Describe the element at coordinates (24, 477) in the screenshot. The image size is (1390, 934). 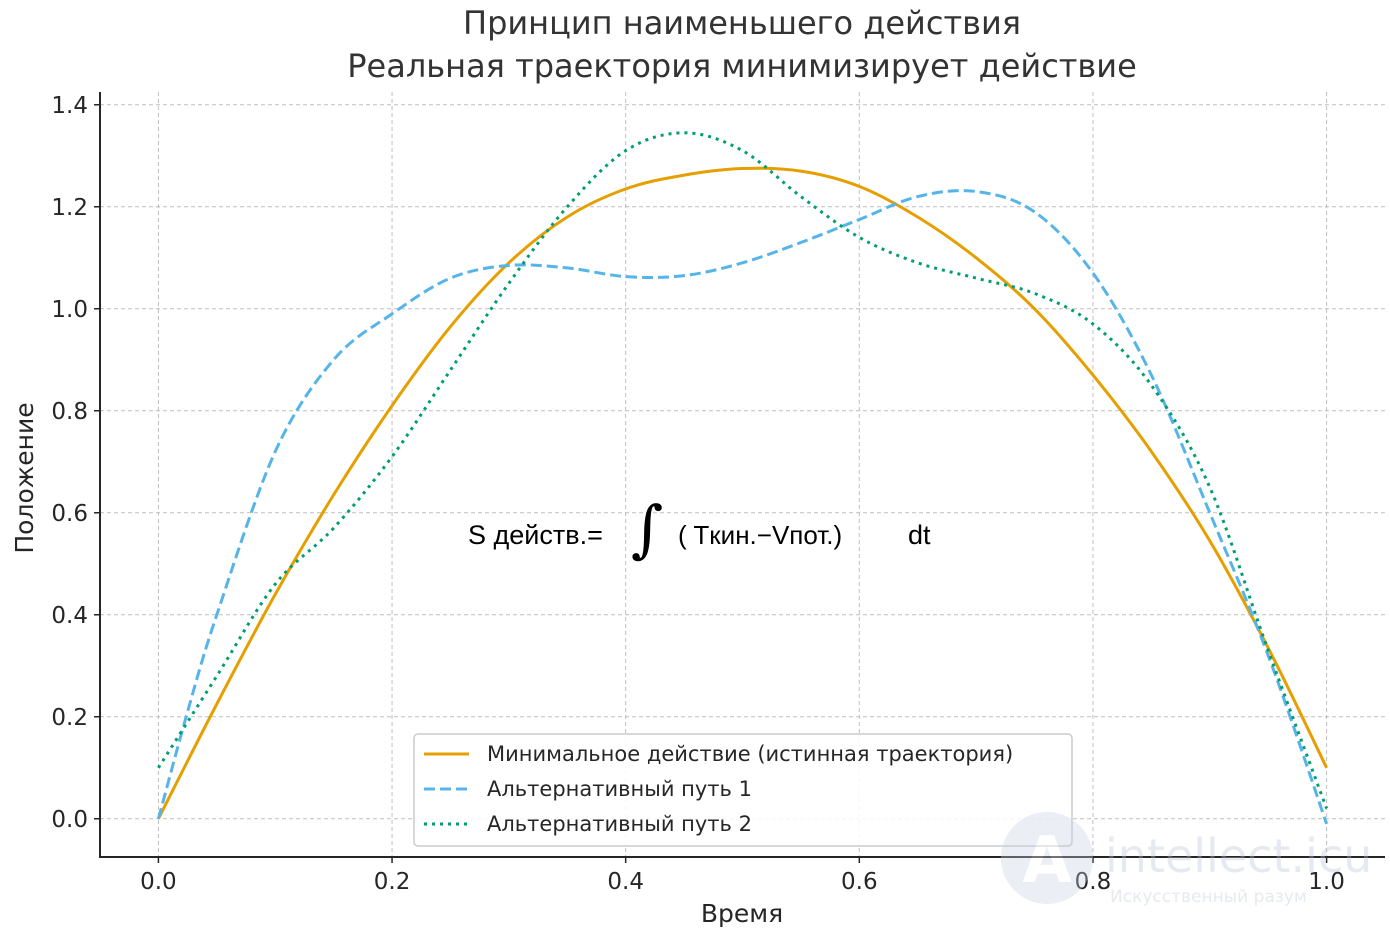
I see `y-axis-label: Положение` at that location.